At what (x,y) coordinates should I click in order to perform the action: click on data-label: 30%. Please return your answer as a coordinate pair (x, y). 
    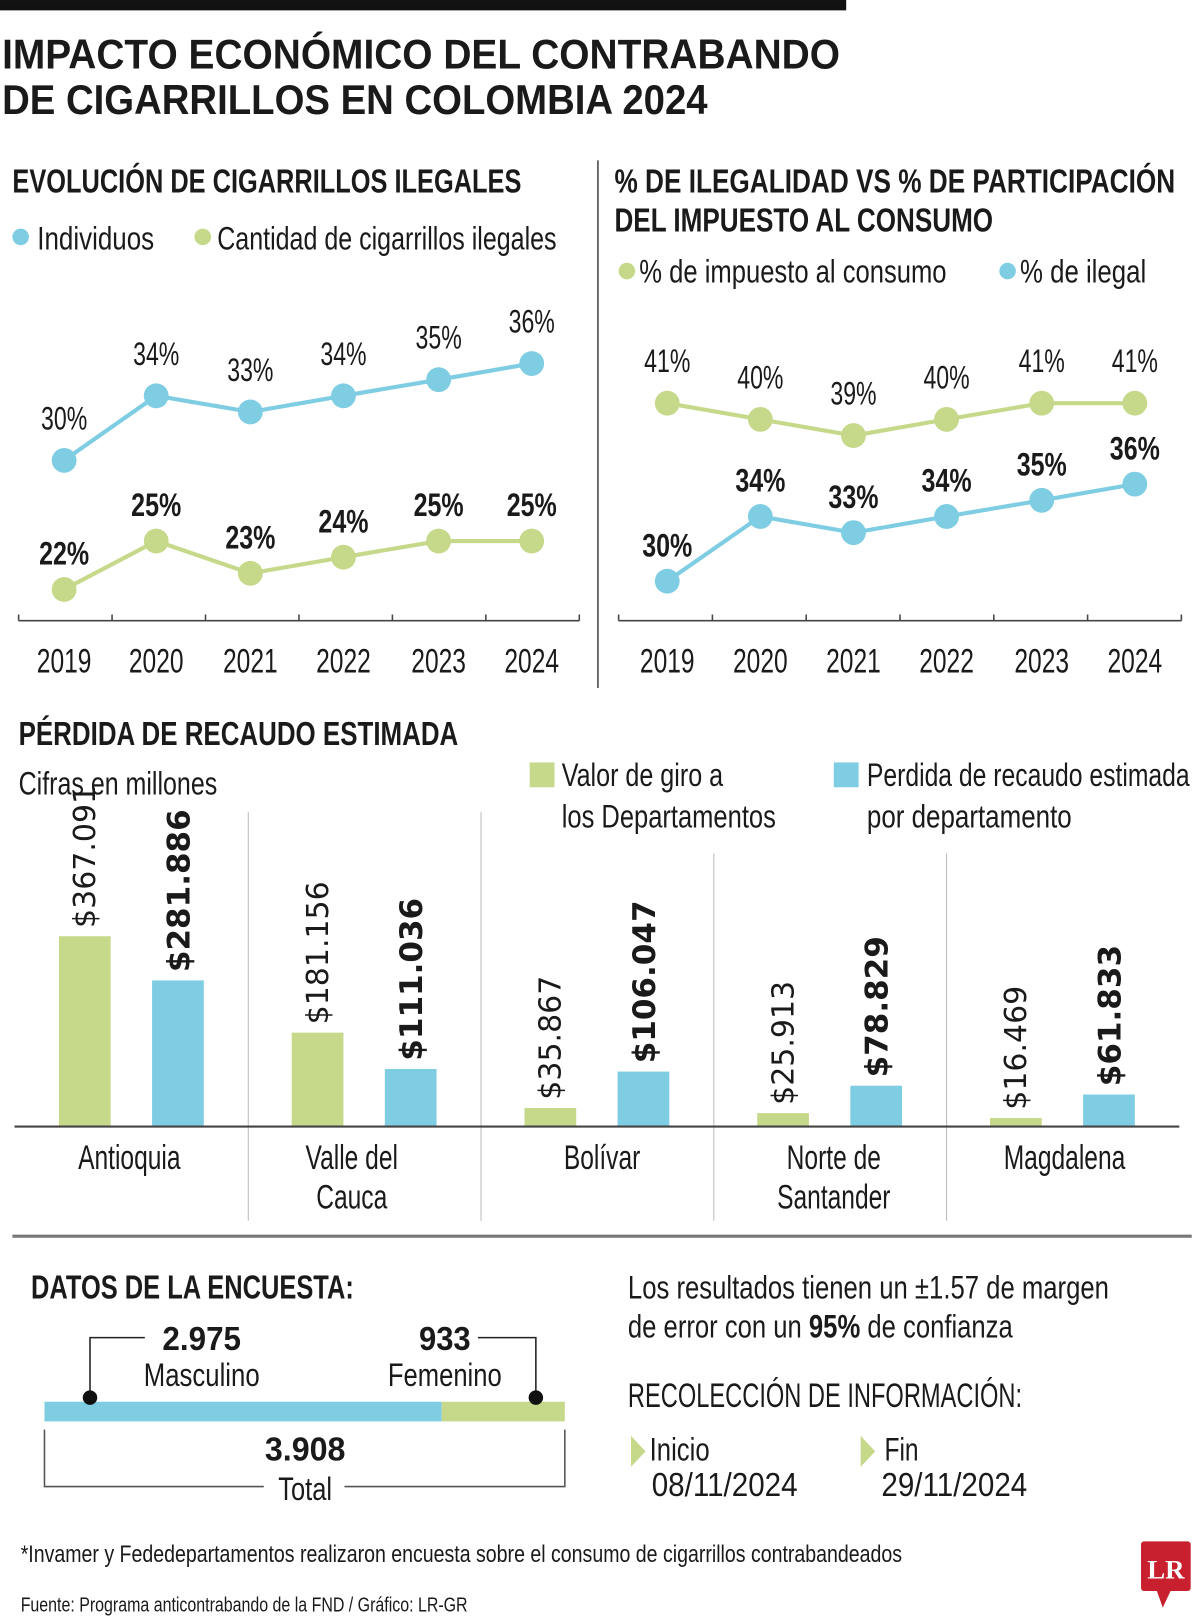
    Looking at the image, I should click on (64, 419).